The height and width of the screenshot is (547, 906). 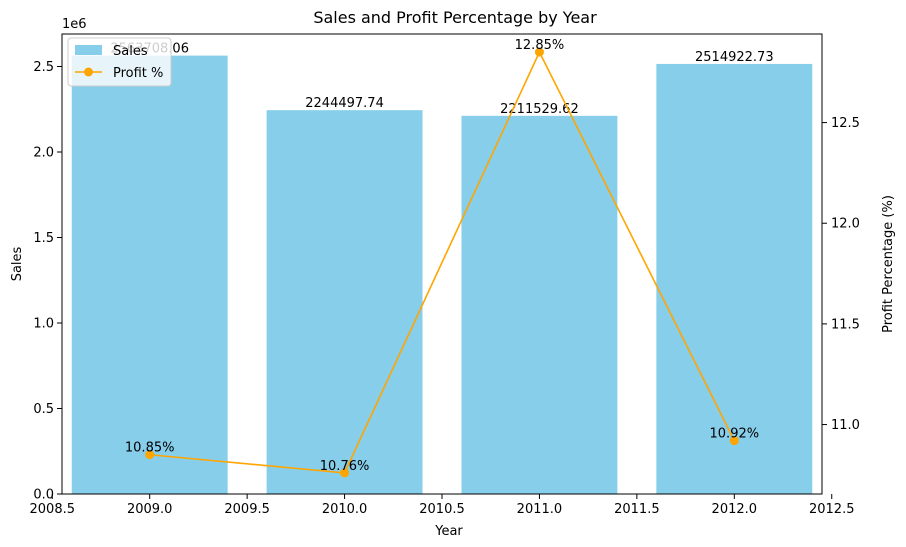 What do you see at coordinates (119, 62) in the screenshot?
I see `legend: Sales Profit %` at bounding box center [119, 62].